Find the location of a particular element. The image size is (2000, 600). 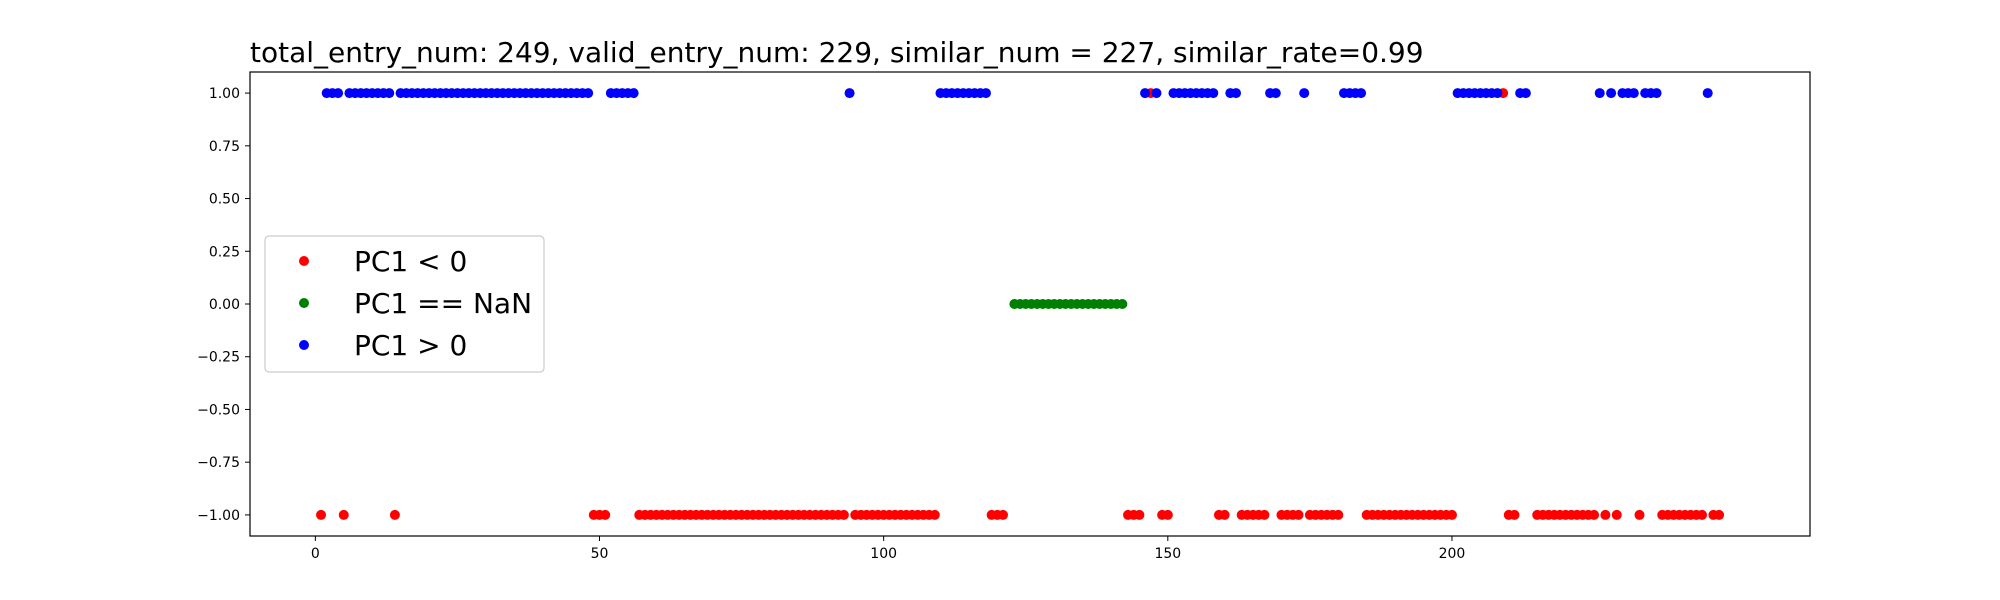

legend-marker-pc1-nan is located at coordinates (304, 303).